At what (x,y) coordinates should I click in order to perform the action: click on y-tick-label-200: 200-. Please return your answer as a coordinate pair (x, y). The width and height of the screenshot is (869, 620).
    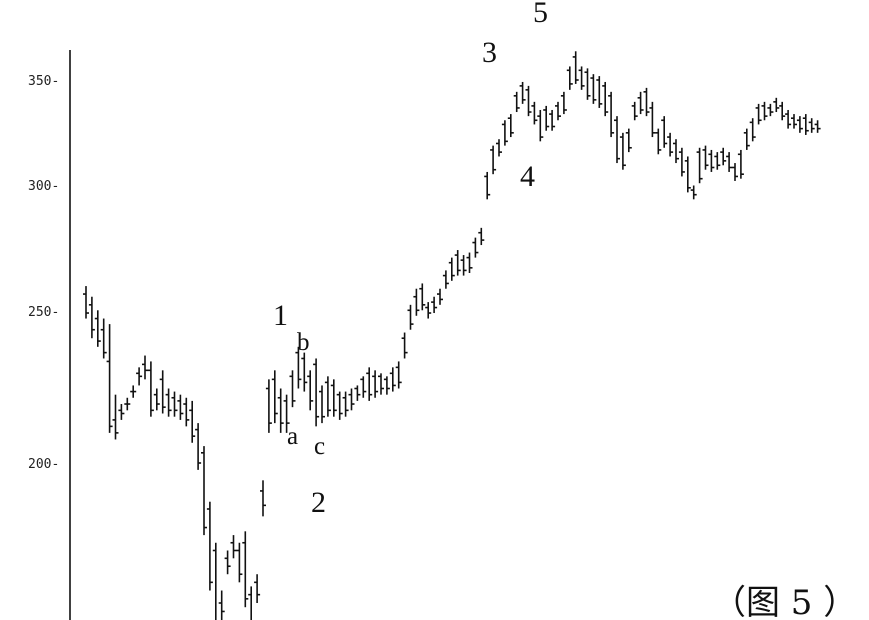
    Looking at the image, I should click on (43, 464).